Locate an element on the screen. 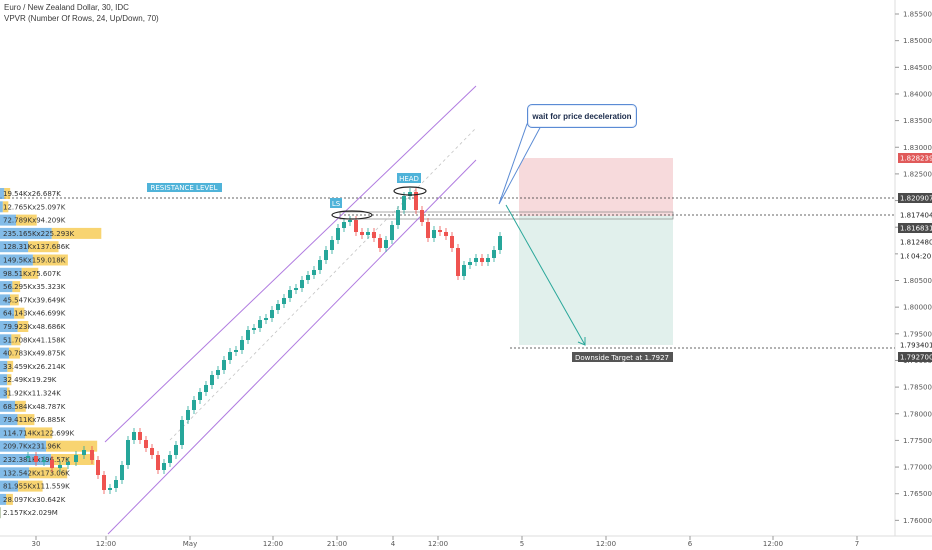 This screenshot has width=932, height=550. target-arrowhead is located at coordinates (581, 341).